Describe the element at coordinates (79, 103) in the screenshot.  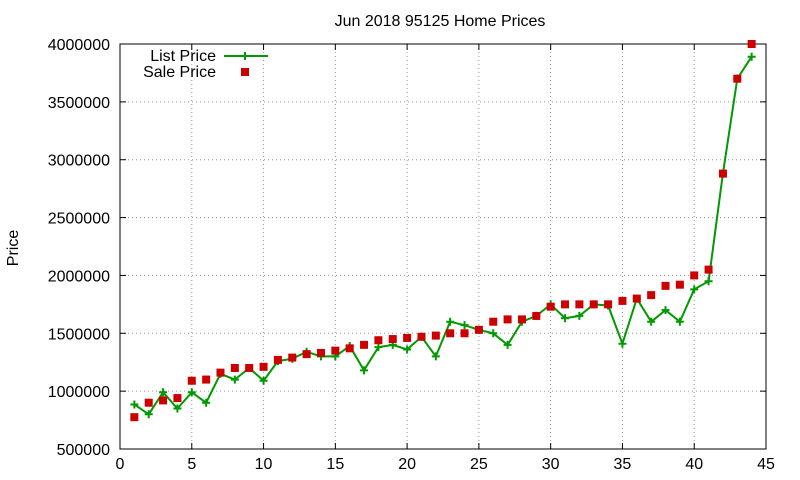
I see `y-tick-label: 3500000` at that location.